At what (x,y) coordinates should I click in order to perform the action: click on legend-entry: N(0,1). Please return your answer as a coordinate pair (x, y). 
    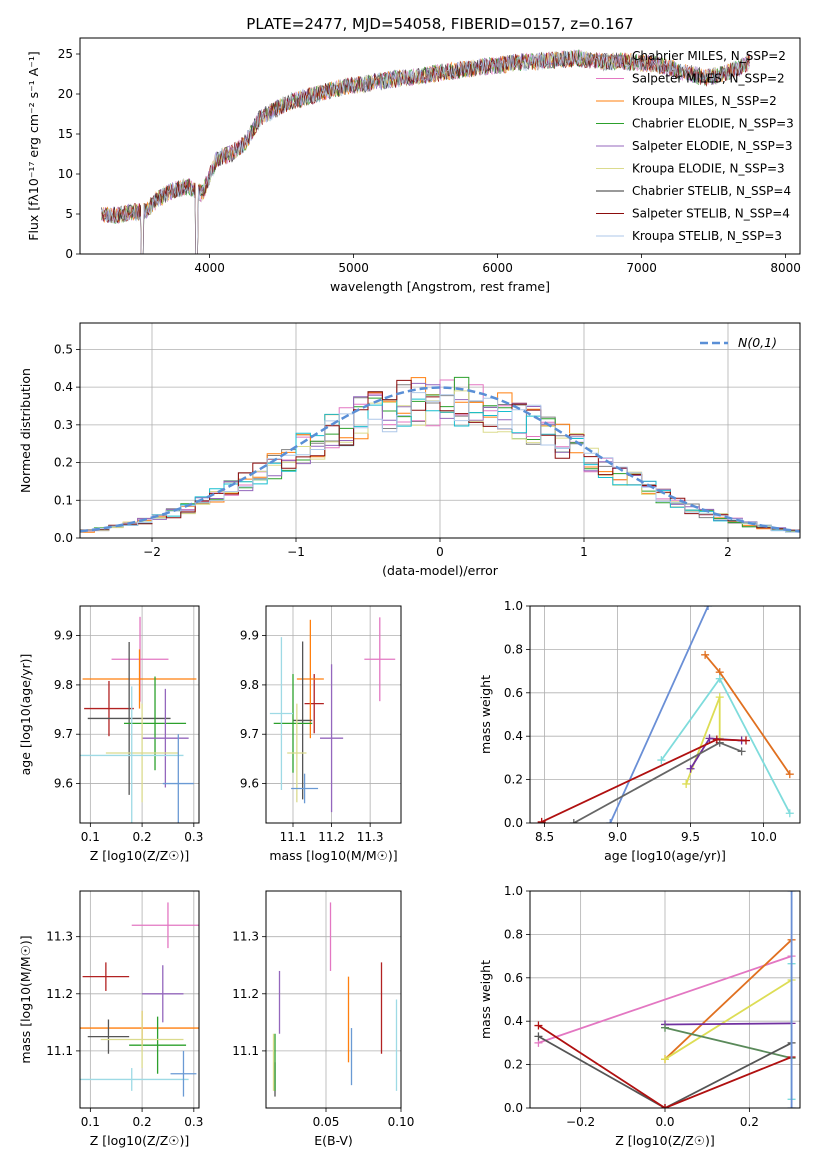
    Looking at the image, I should click on (757, 342).